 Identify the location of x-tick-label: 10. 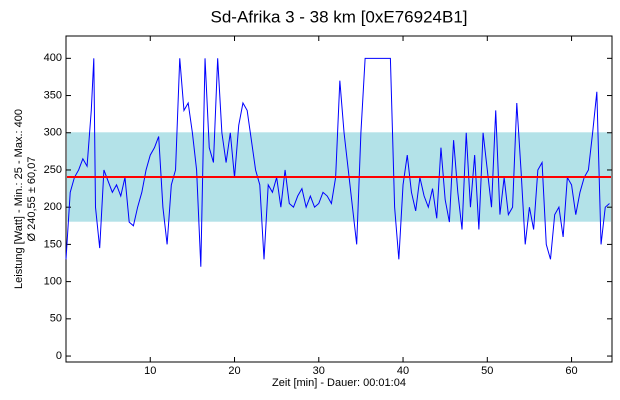
(150, 371).